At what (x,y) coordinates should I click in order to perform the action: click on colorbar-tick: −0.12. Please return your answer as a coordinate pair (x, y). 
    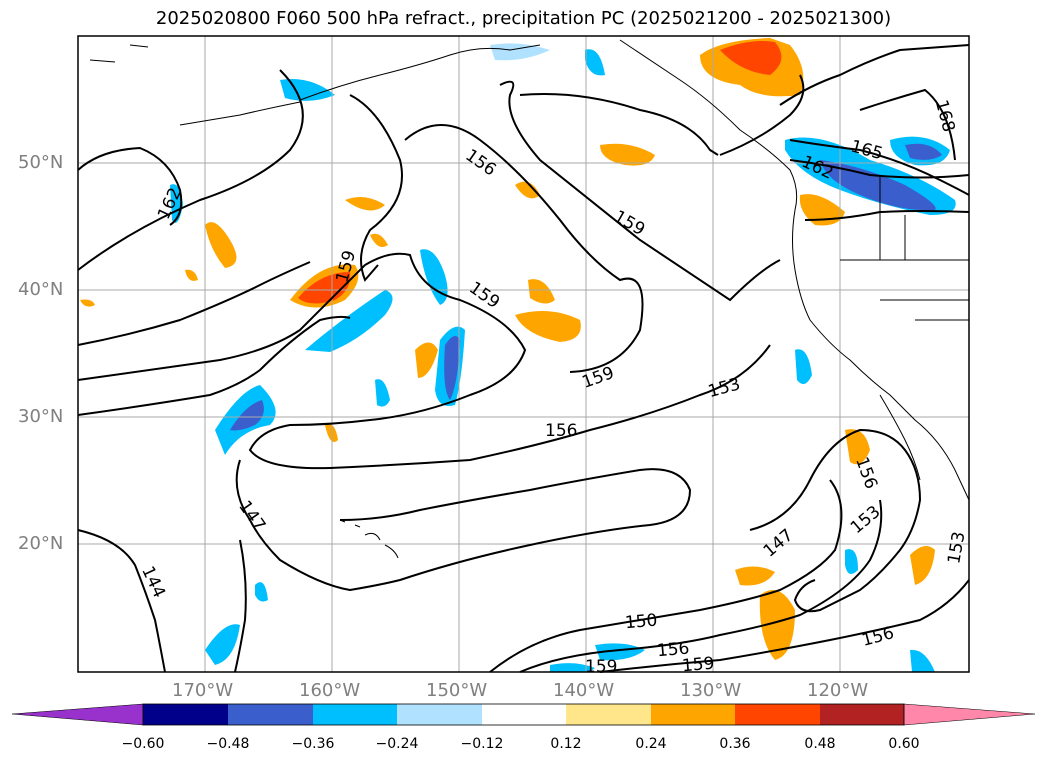
    Looking at the image, I should click on (482, 744).